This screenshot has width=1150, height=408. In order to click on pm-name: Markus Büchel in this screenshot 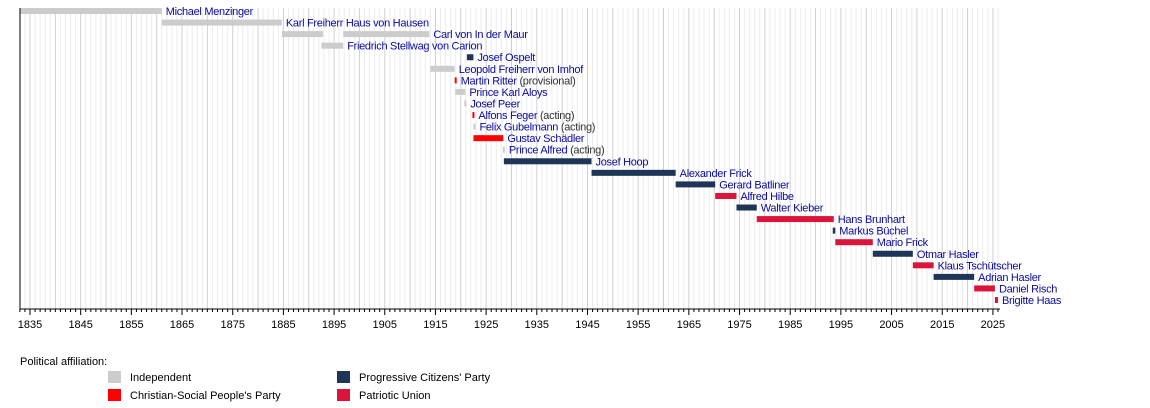, I will do `click(873, 232)`.